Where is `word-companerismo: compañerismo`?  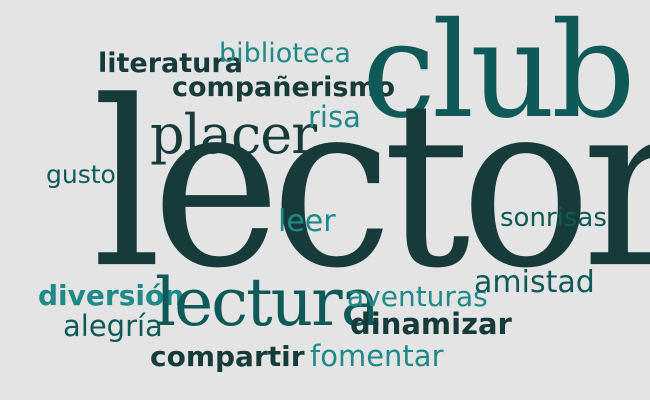
word-companerismo: compañerismo is located at coordinates (284, 87).